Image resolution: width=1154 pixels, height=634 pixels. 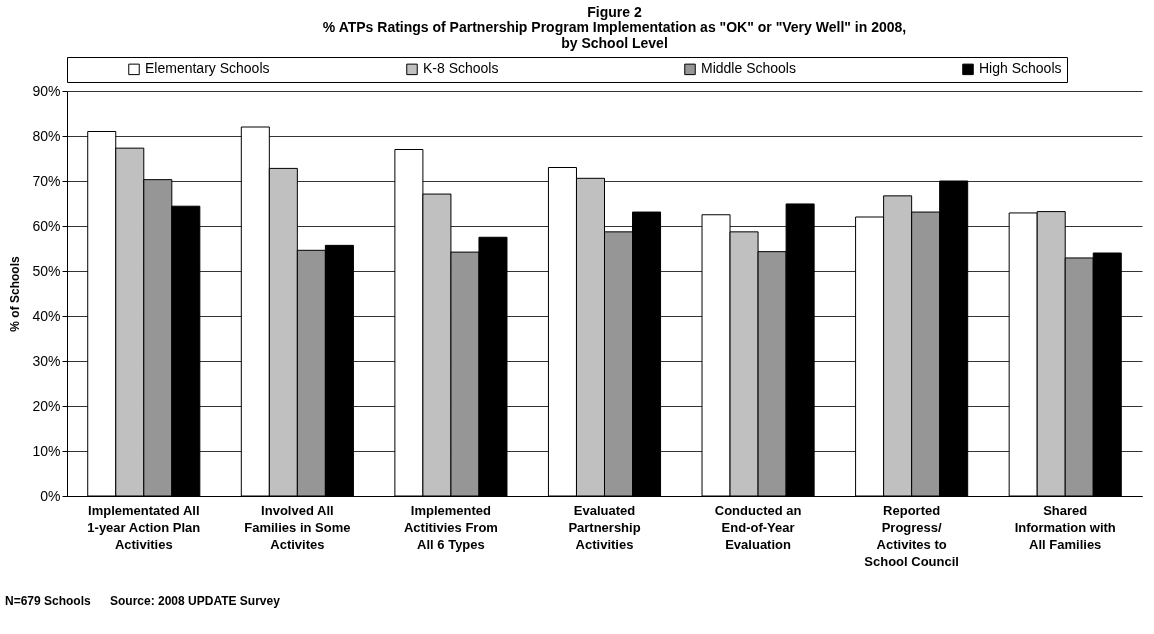 I want to click on y-tick-label: 30%, so click(x=46, y=360).